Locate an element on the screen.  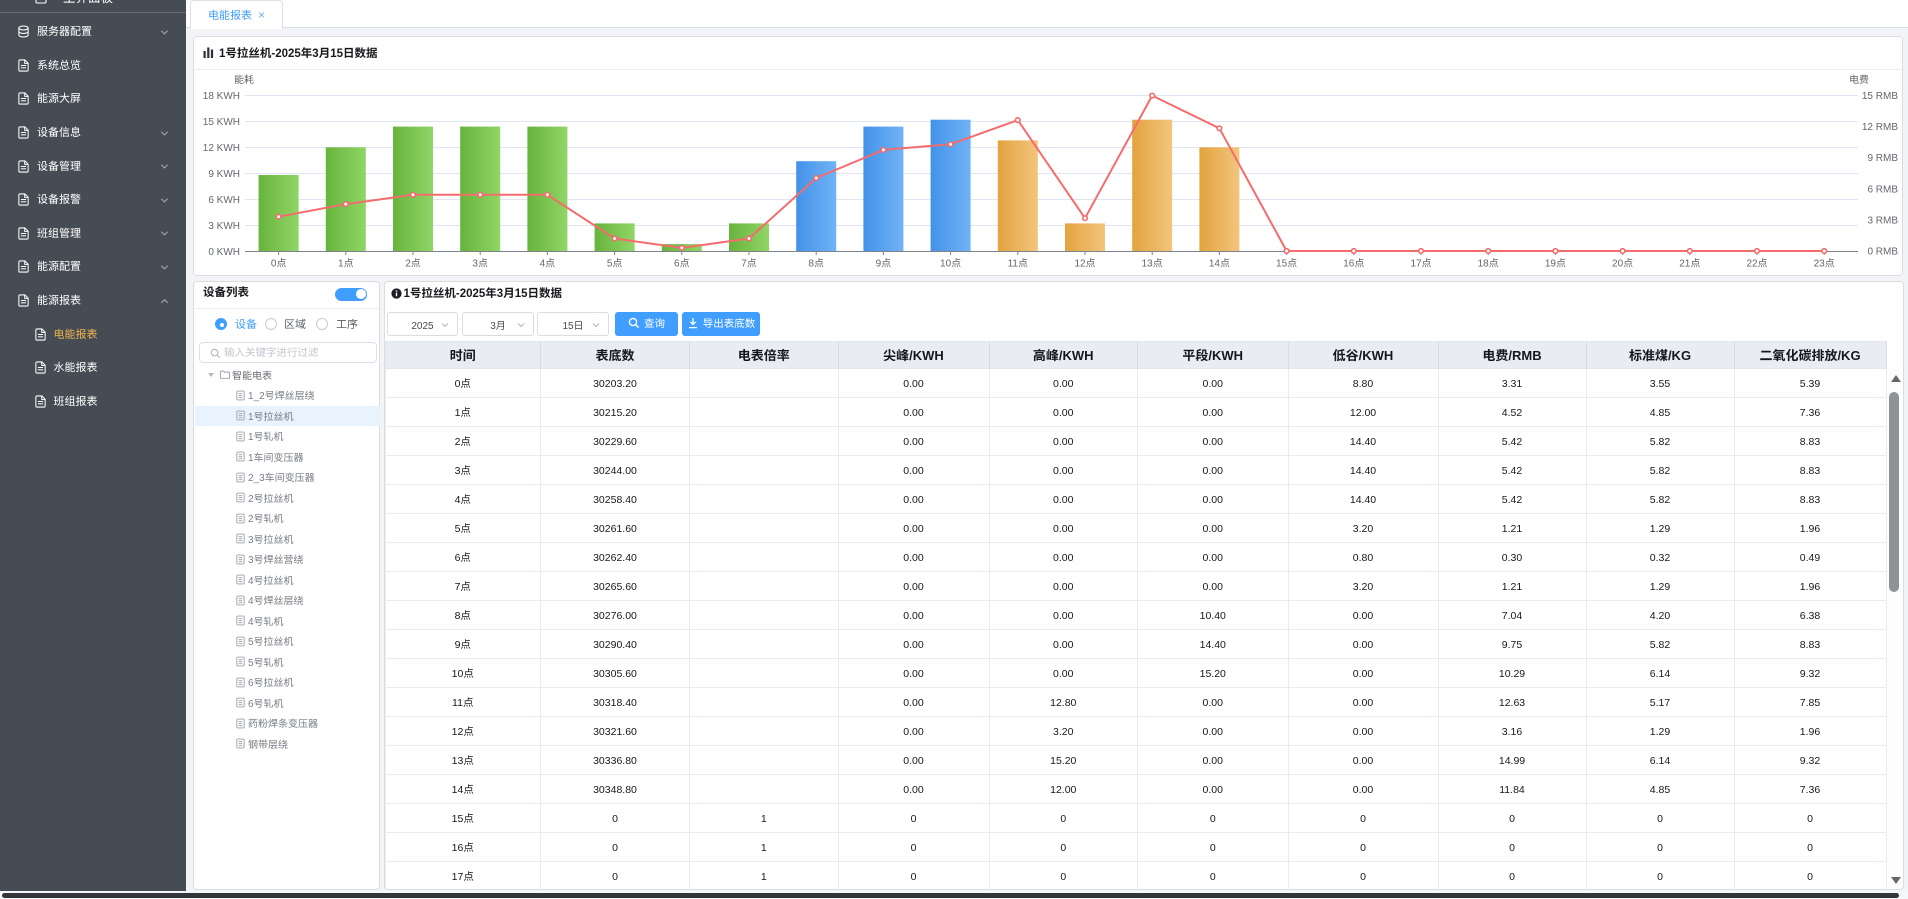
svg-text: 4点 is located at coordinates (548, 262).